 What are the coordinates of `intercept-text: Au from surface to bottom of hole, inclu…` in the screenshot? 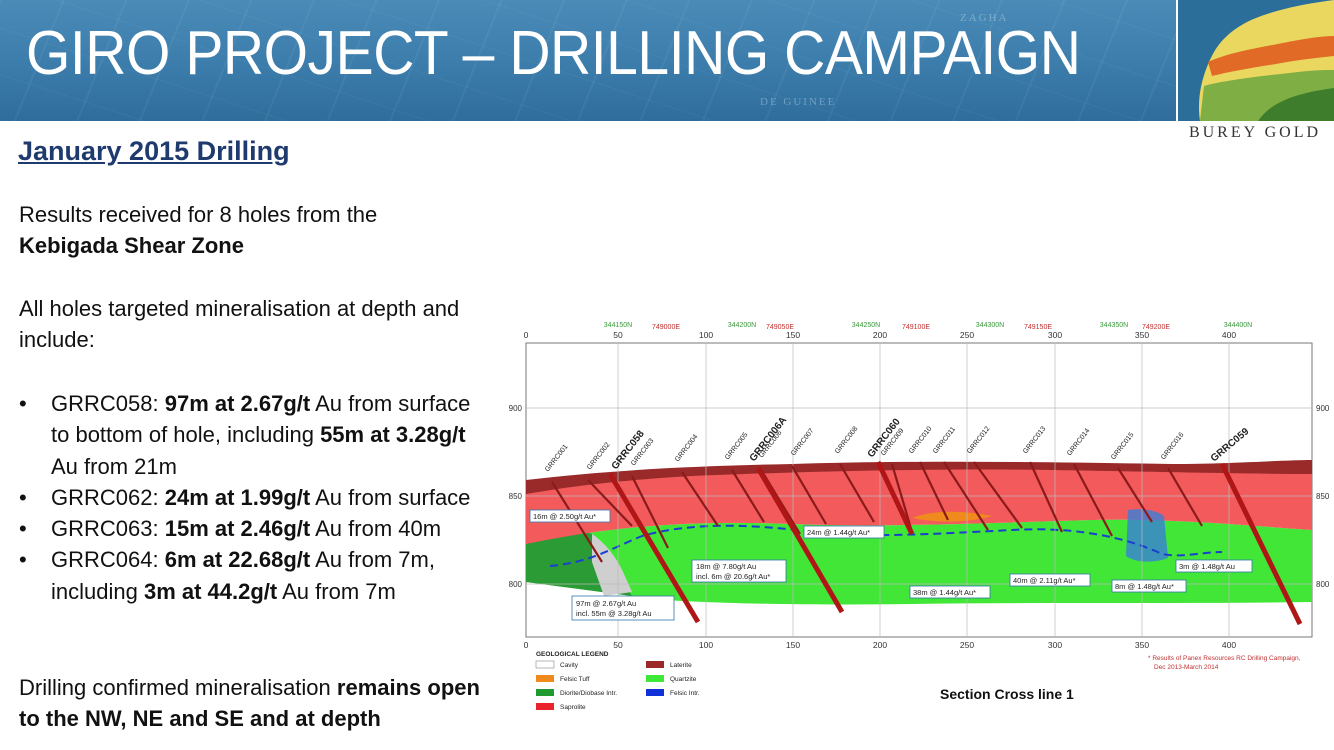 It's located at (261, 419).